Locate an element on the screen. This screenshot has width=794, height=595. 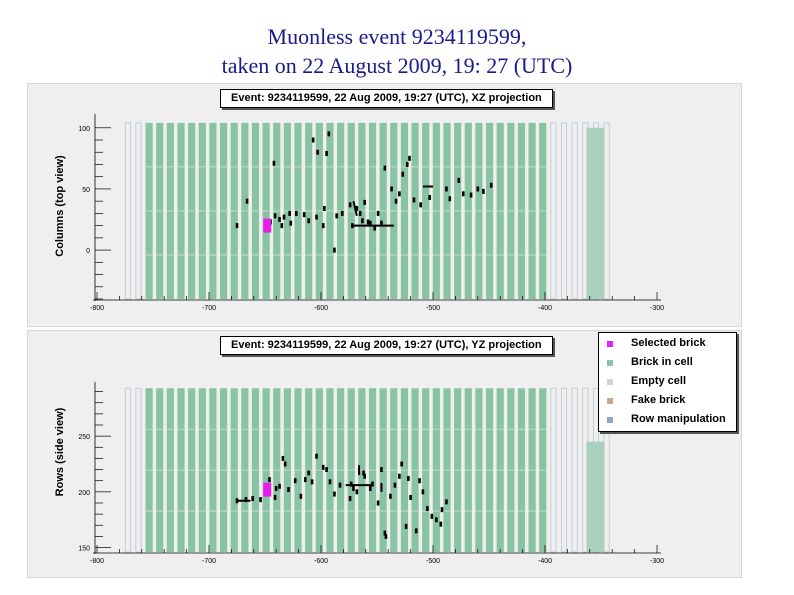
x-tick-label: -700 is located at coordinates (209, 561).